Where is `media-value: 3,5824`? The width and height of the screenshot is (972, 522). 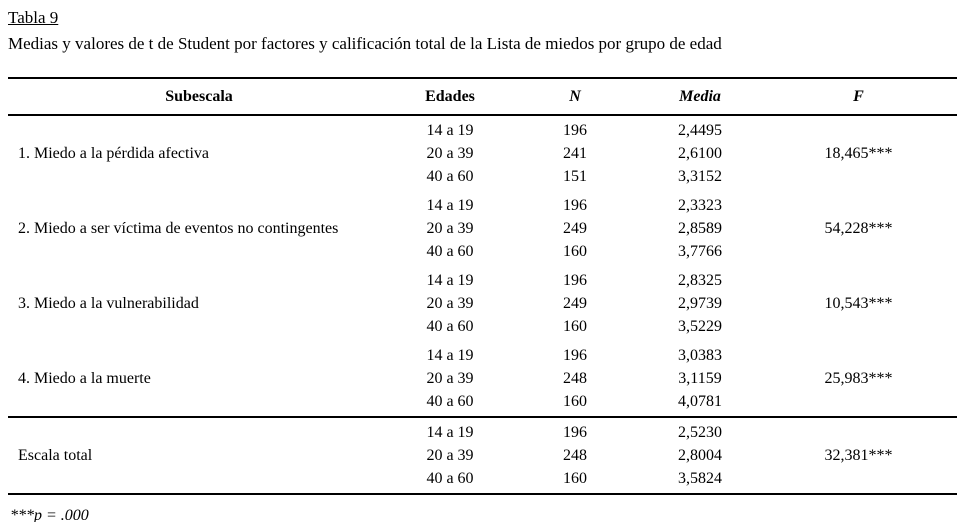
media-value: 3,5824 is located at coordinates (700, 478).